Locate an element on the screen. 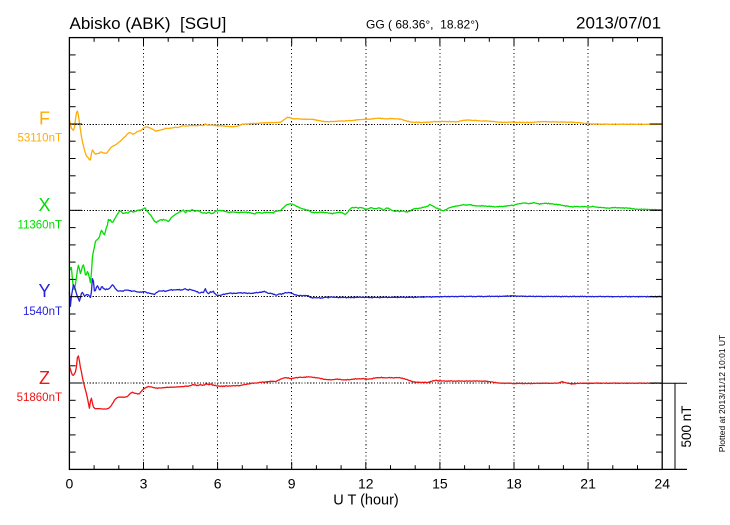 This screenshot has width=730, height=525. svg-text: Y is located at coordinates (44, 291).